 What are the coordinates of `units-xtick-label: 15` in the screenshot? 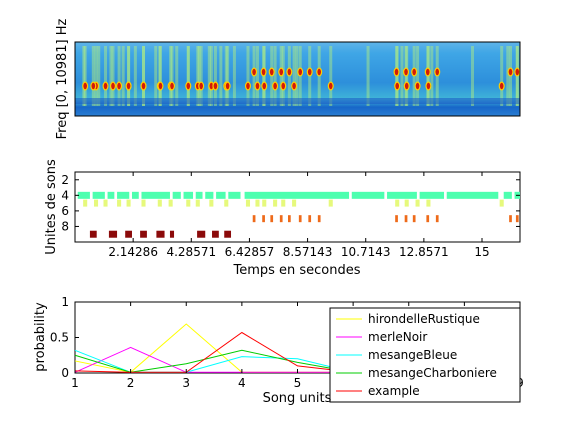 It's located at (481, 252).